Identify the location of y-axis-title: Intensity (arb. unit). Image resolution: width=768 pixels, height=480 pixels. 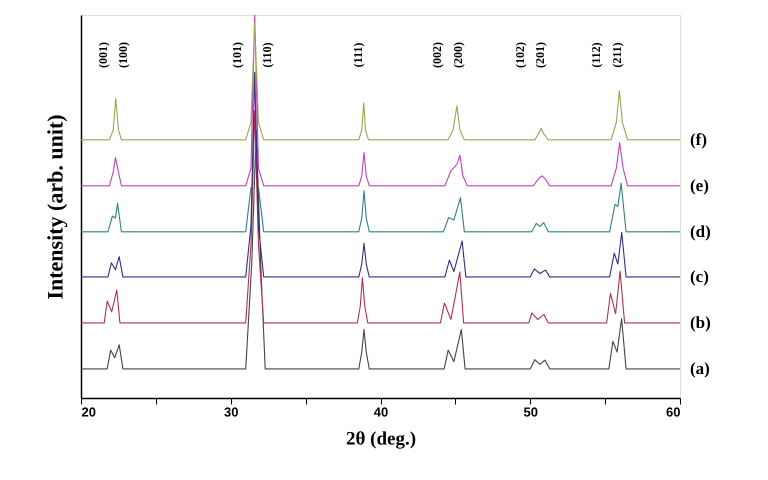
(55, 207).